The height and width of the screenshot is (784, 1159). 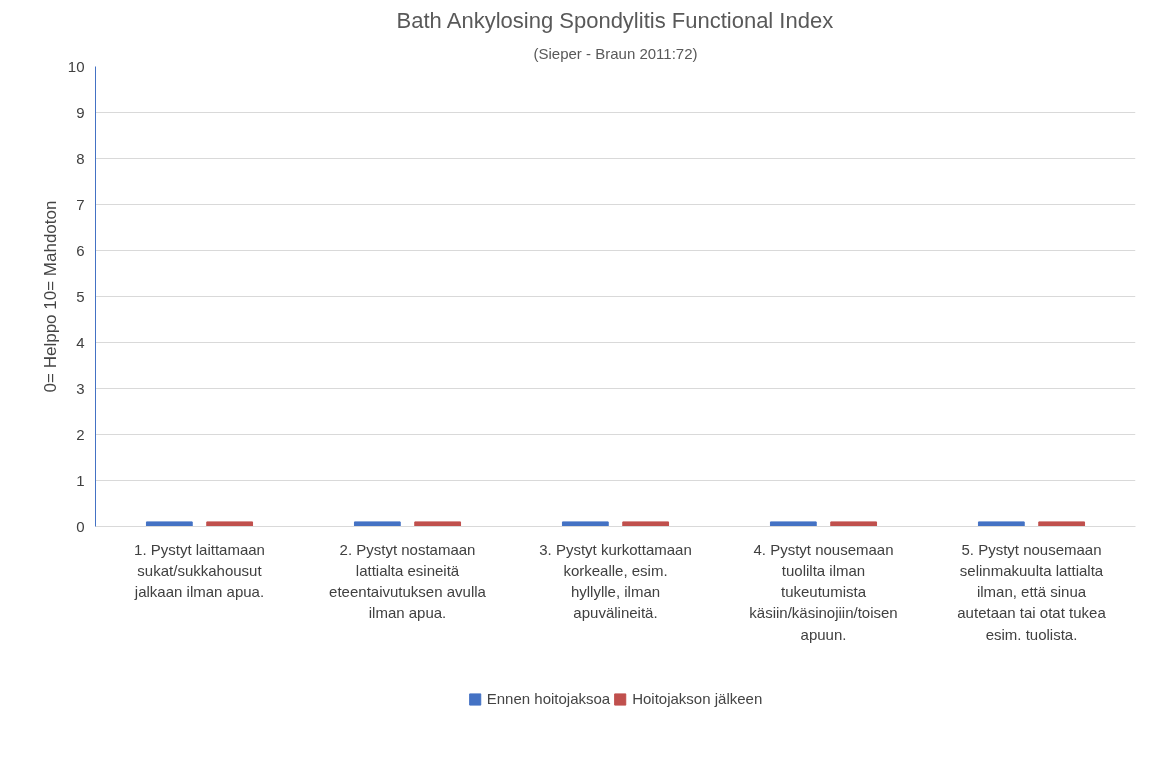 What do you see at coordinates (80, 434) in the screenshot?
I see `y-tick-label: 2` at bounding box center [80, 434].